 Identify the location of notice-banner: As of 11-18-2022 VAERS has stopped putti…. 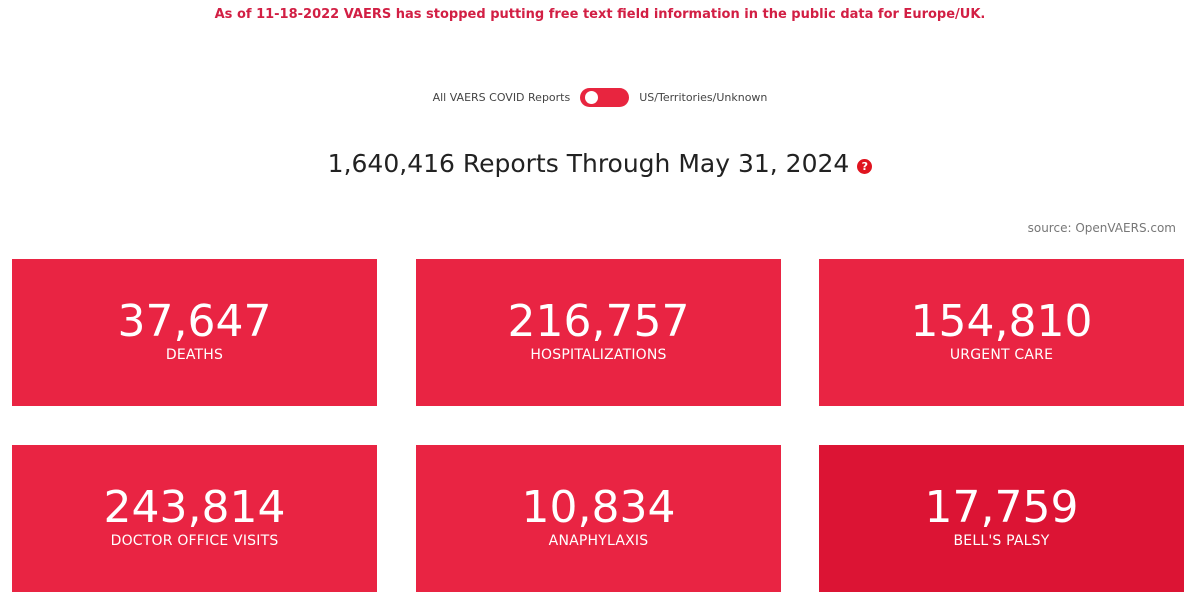
(600, 14).